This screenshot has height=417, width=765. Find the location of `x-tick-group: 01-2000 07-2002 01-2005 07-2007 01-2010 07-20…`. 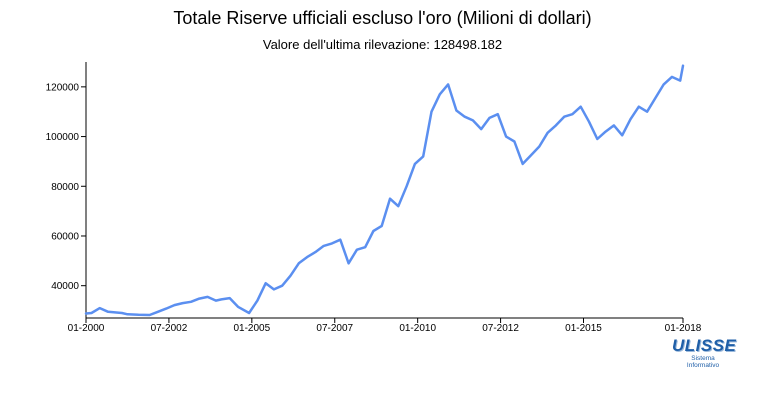

x-tick-group: 01-2000 07-2002 01-2005 07-2007 01-2010 07-20… is located at coordinates (385, 326).